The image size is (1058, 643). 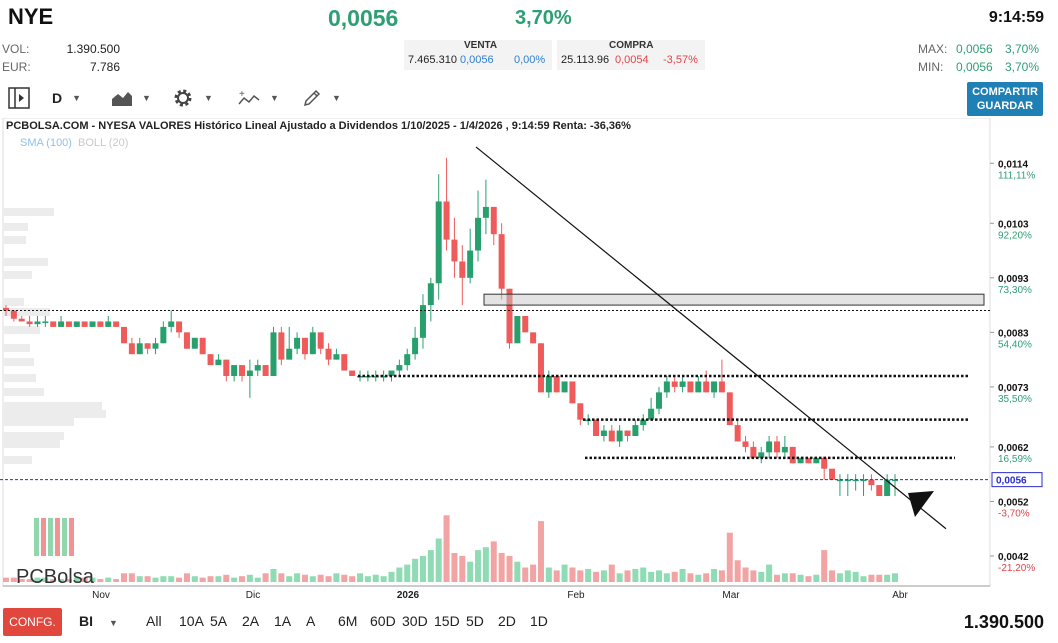 What do you see at coordinates (16, 67) in the screenshot?
I see `eur-label: EUR:` at bounding box center [16, 67].